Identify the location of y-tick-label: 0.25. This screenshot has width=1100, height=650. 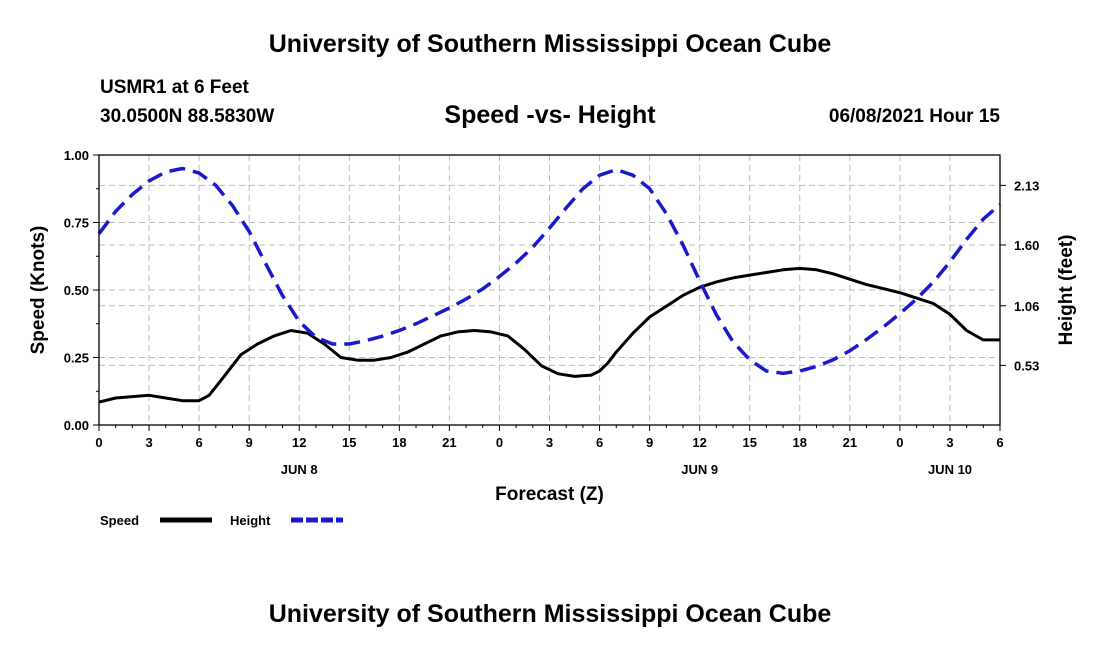
(76, 358).